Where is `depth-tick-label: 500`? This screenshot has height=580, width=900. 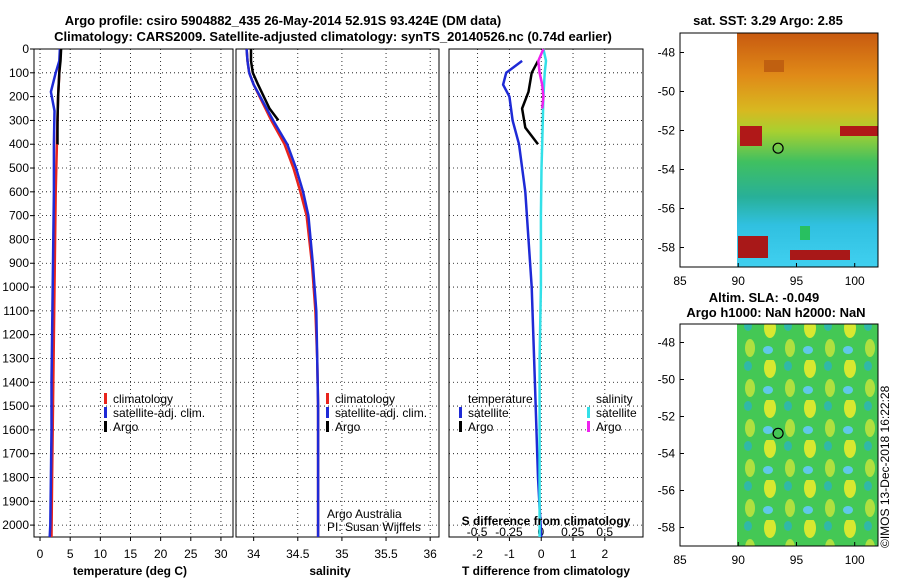 depth-tick-label: 500 is located at coordinates (19, 168).